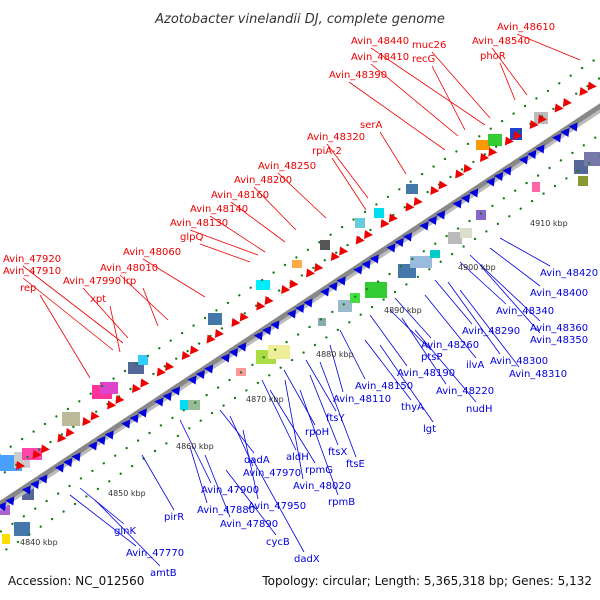 The width and height of the screenshot is (600, 600). What do you see at coordinates (406, 383) in the screenshot?
I see `leader-lgt` at bounding box center [406, 383].